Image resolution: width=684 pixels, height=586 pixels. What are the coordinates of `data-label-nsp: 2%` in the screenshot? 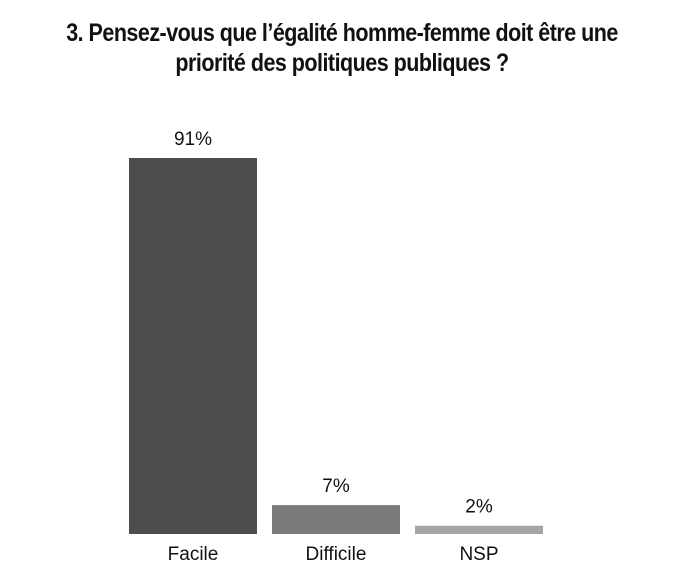 It's located at (479, 507).